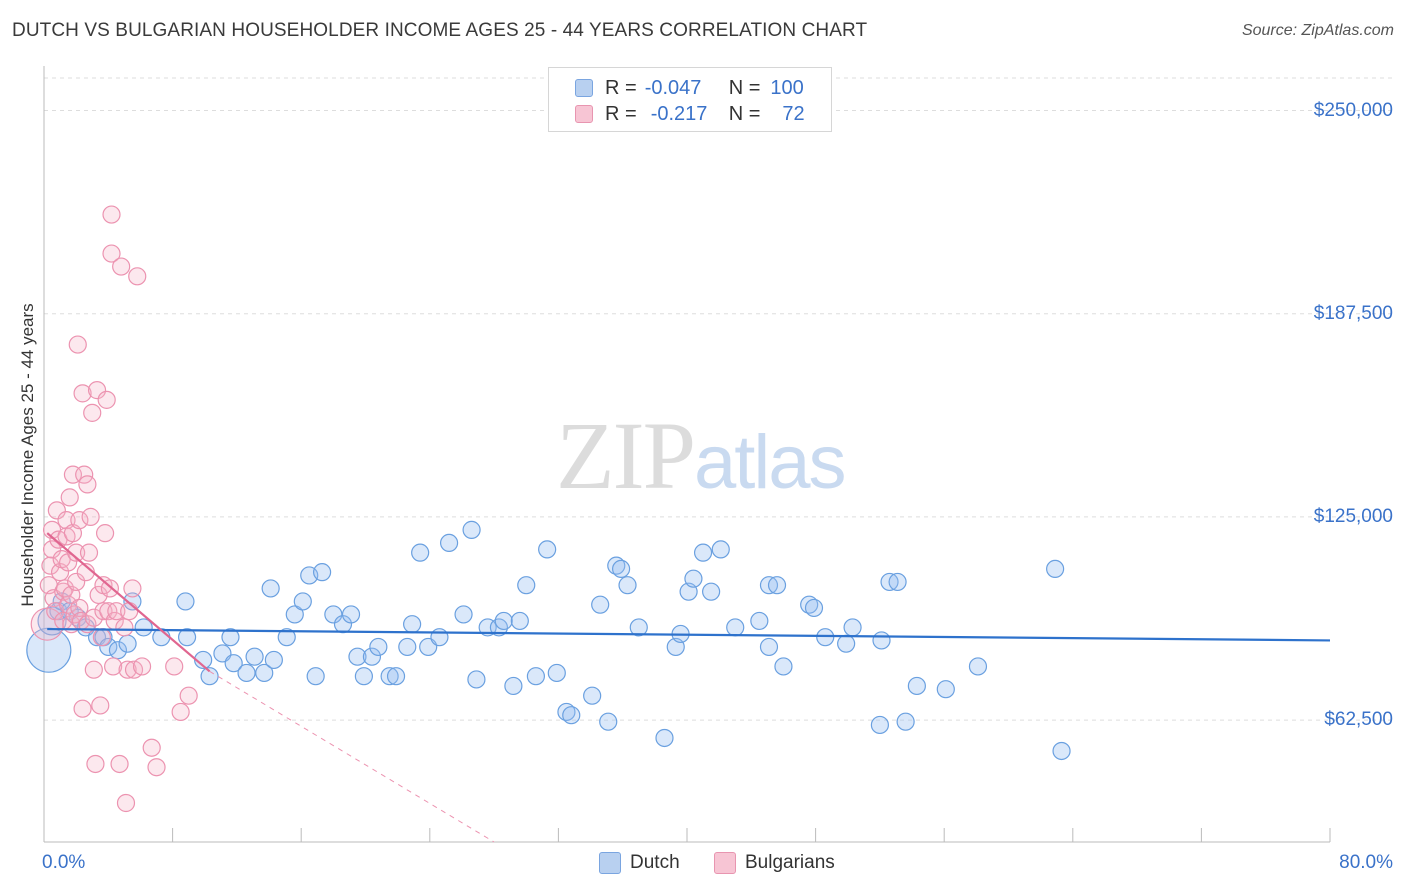  What do you see at coordinates (1353, 313) in the screenshot?
I see `y-tick-label: $187,500` at bounding box center [1353, 313].